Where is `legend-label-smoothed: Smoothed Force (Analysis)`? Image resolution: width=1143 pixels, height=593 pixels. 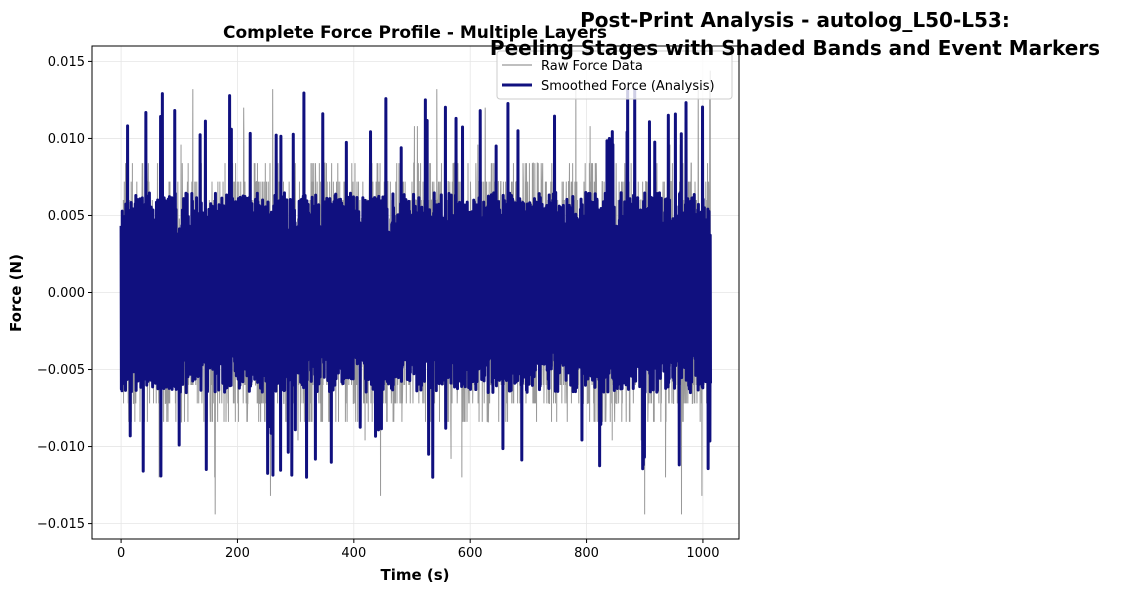 legend-label-smoothed: Smoothed Force (Analysis) is located at coordinates (628, 86).